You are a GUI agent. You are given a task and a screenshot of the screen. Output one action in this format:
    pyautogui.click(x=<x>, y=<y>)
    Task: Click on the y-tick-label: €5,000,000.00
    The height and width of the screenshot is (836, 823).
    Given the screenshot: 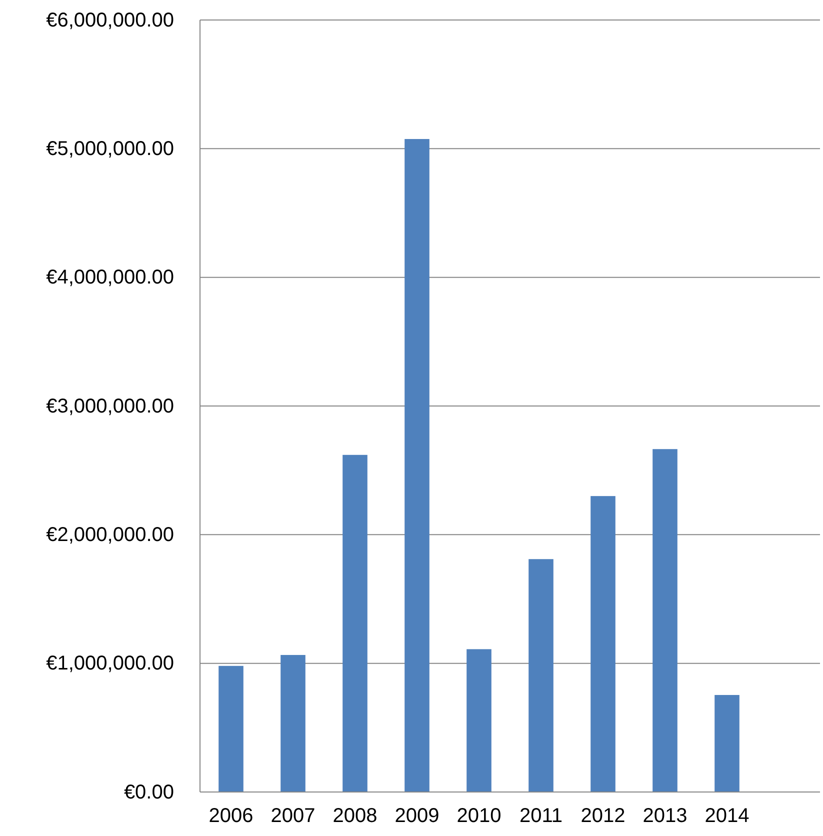 What is the action you would take?
    pyautogui.click(x=110, y=149)
    